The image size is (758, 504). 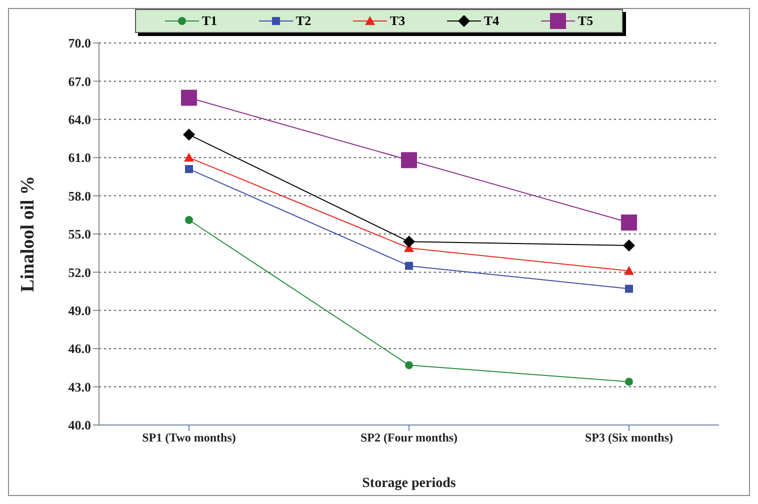 What do you see at coordinates (79, 234) in the screenshot?
I see `y-tick-label: 55.0` at bounding box center [79, 234].